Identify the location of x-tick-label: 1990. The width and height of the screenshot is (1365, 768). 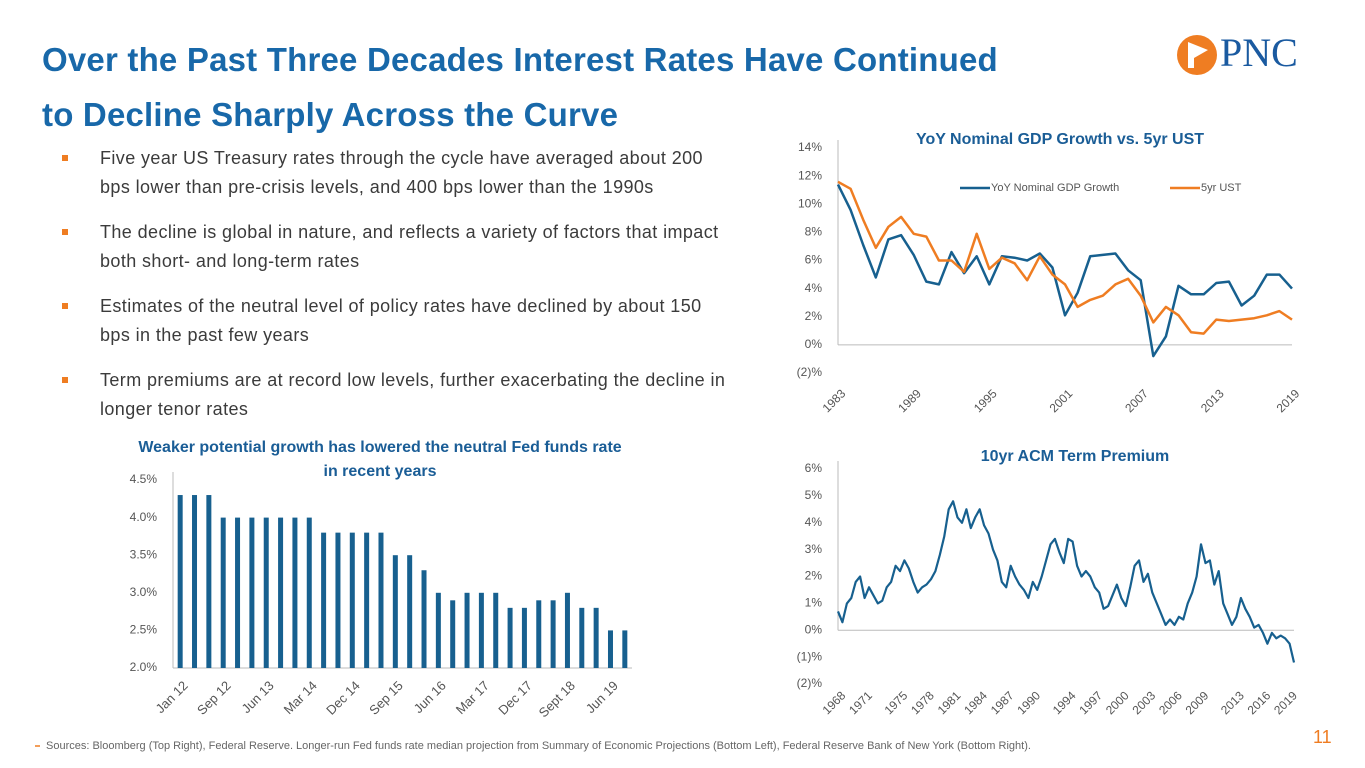
(1028, 702).